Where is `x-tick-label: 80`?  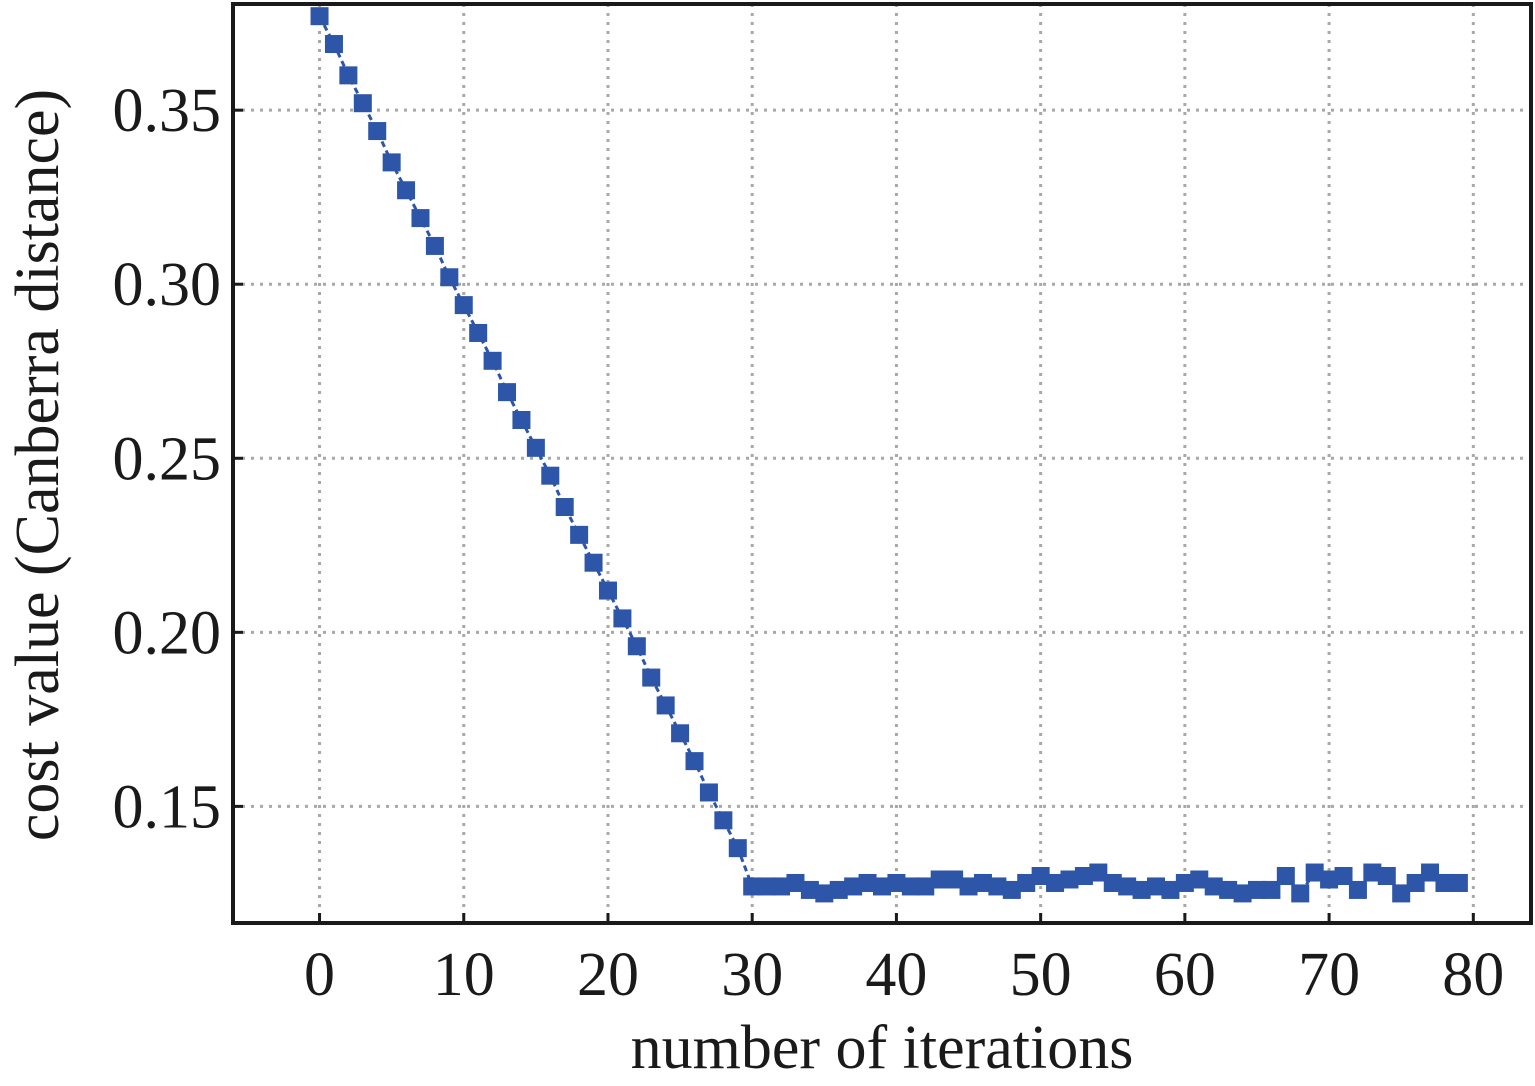 x-tick-label: 80 is located at coordinates (1473, 975).